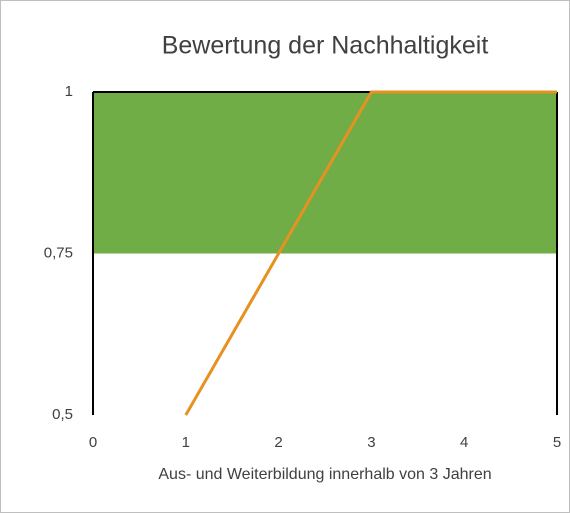 This screenshot has height=513, width=570. I want to click on y-tick-label: 0,75, so click(58, 252).